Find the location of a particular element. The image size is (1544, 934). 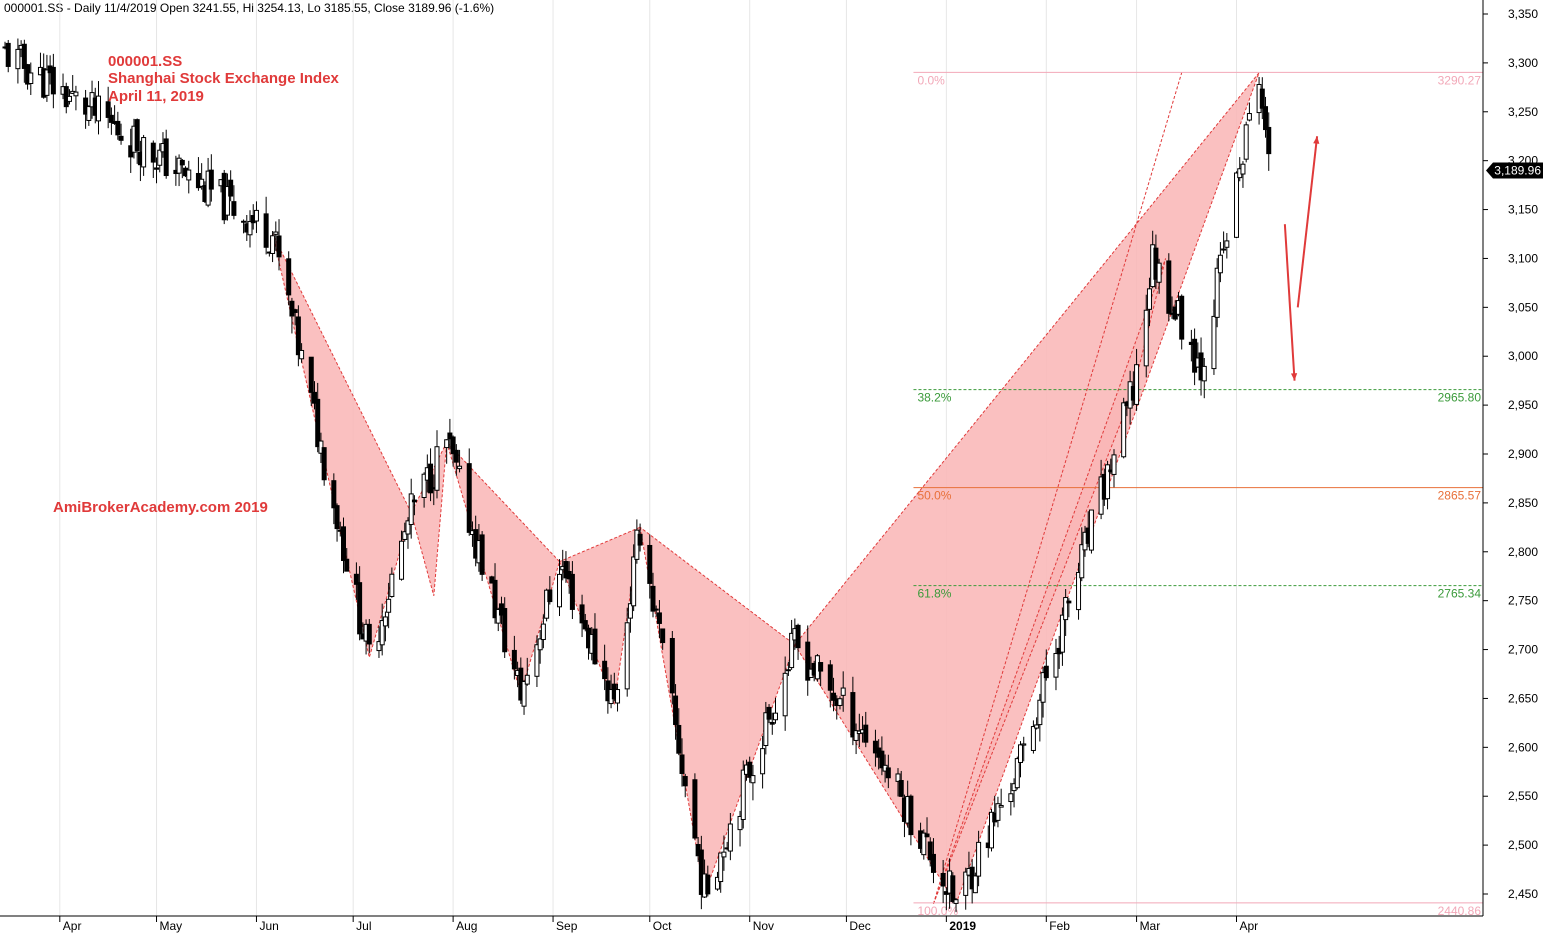

arrow-shaft is located at coordinates (1289, 302).